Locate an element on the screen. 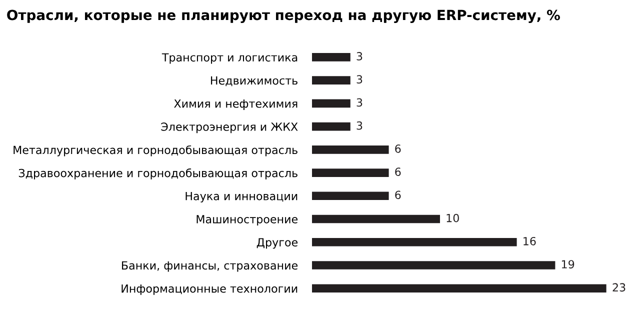 The image size is (640, 326). y-tick-label: Металлургическая и горнодобывающая отрасль is located at coordinates (156, 150).